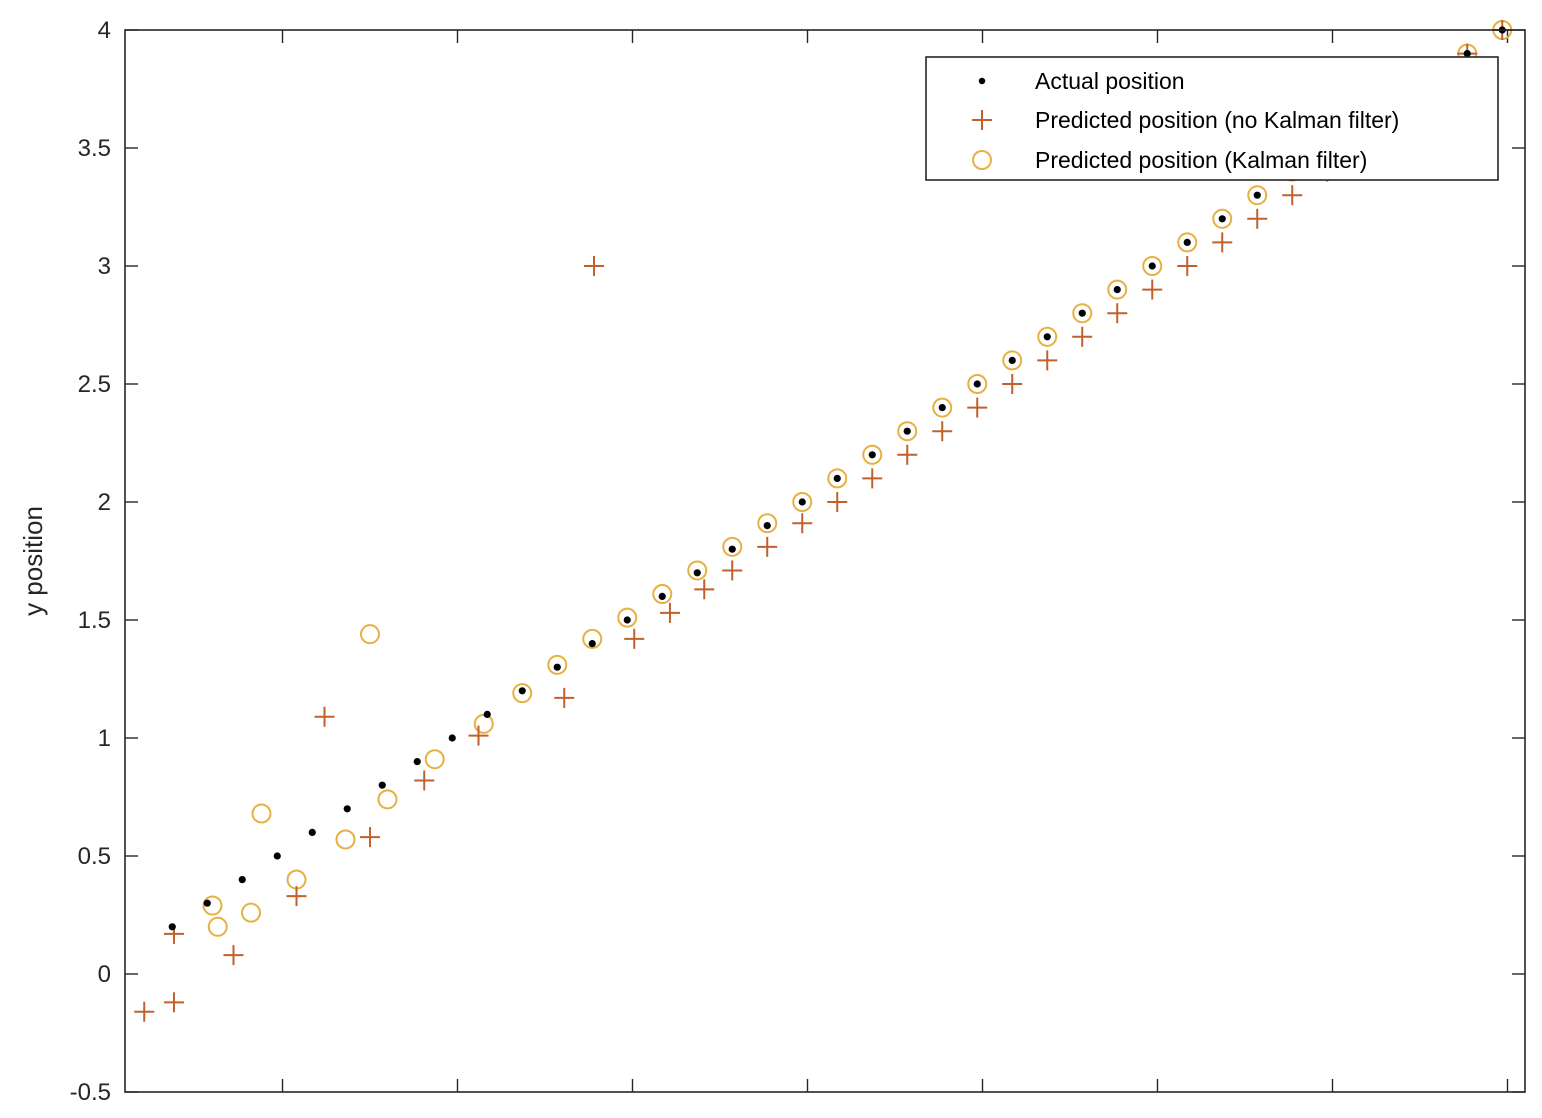 The width and height of the screenshot is (1542, 1118). Describe the element at coordinates (94, 856) in the screenshot. I see `y-tick-label: 0.5` at that location.